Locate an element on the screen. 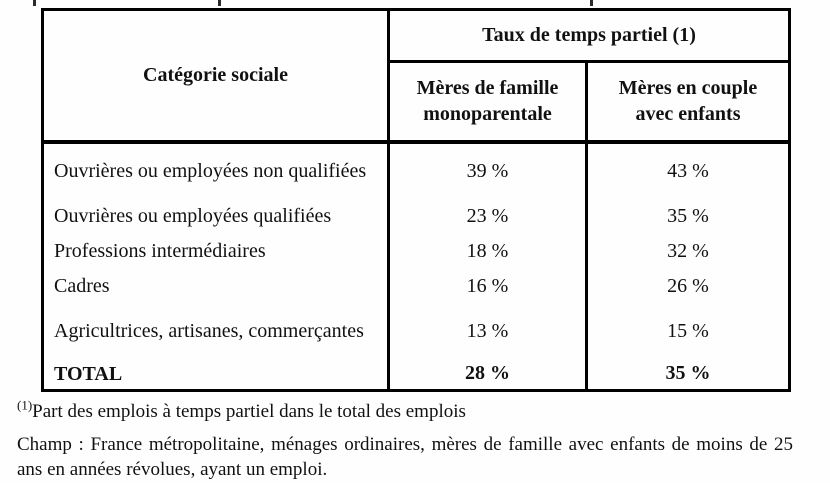 The height and width of the screenshot is (483, 830). row-label: Ouvrières ou employées qualifiées is located at coordinates (193, 215).